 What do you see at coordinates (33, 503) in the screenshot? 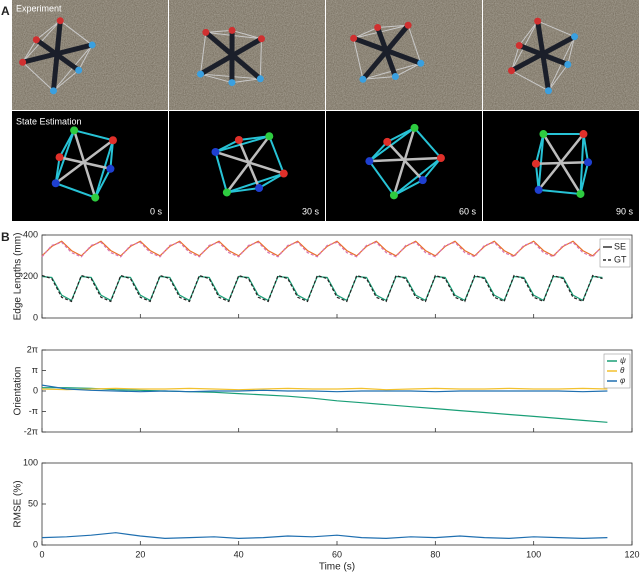
I see `y-tick-label: 50` at bounding box center [33, 503].